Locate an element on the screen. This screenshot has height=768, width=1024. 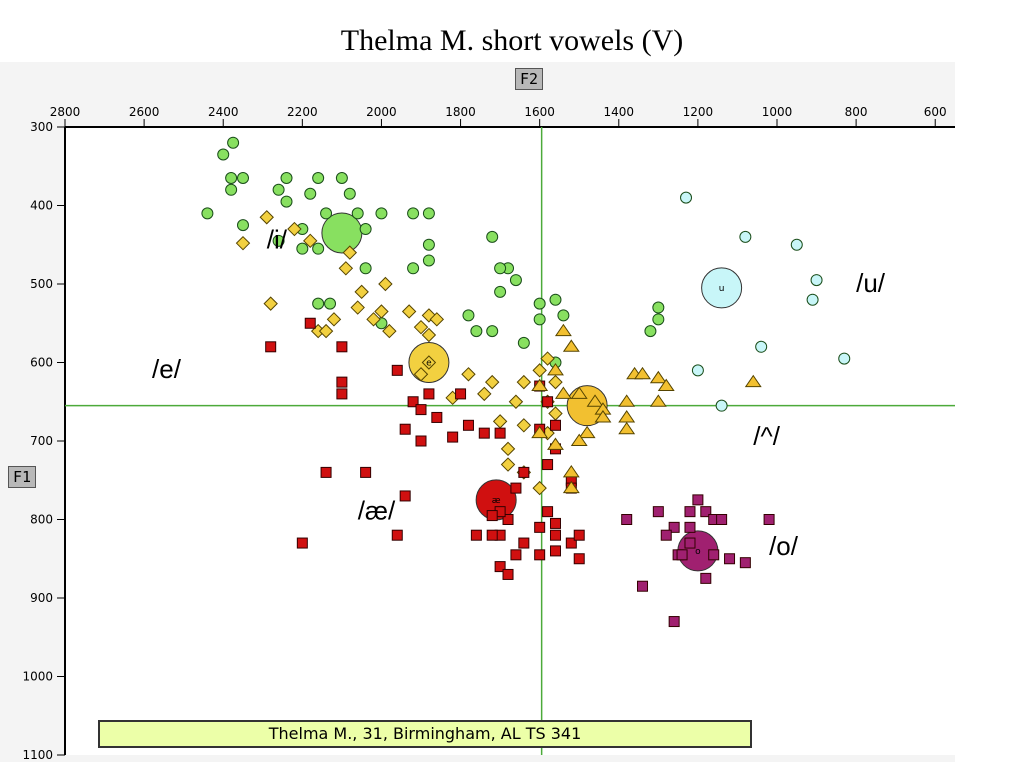
y-tick-label: 400 is located at coordinates (41, 206).